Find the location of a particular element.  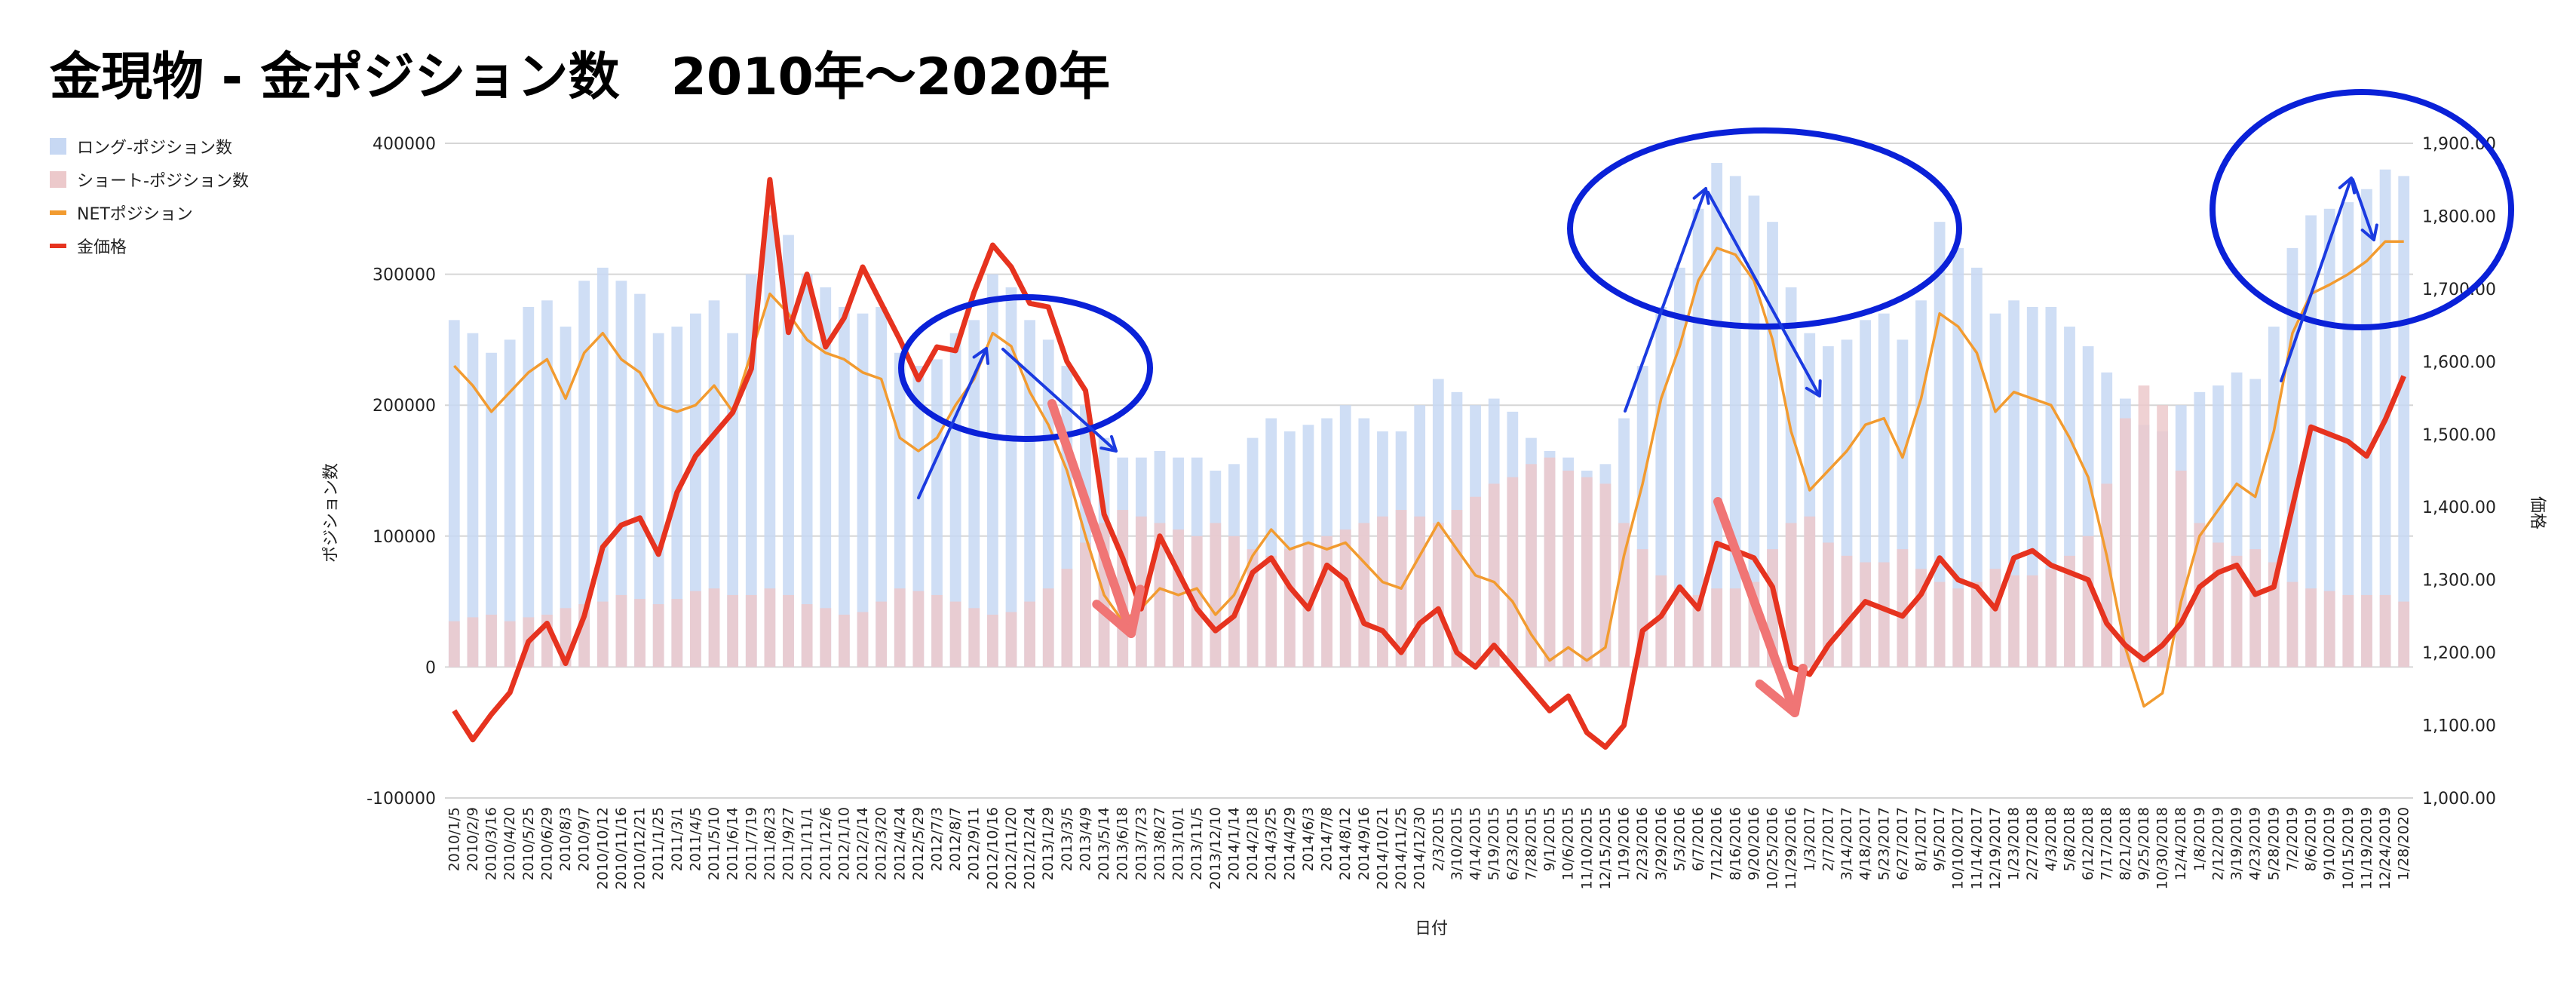

x-tick-label: 2014/11/25 is located at coordinates (1401, 848).